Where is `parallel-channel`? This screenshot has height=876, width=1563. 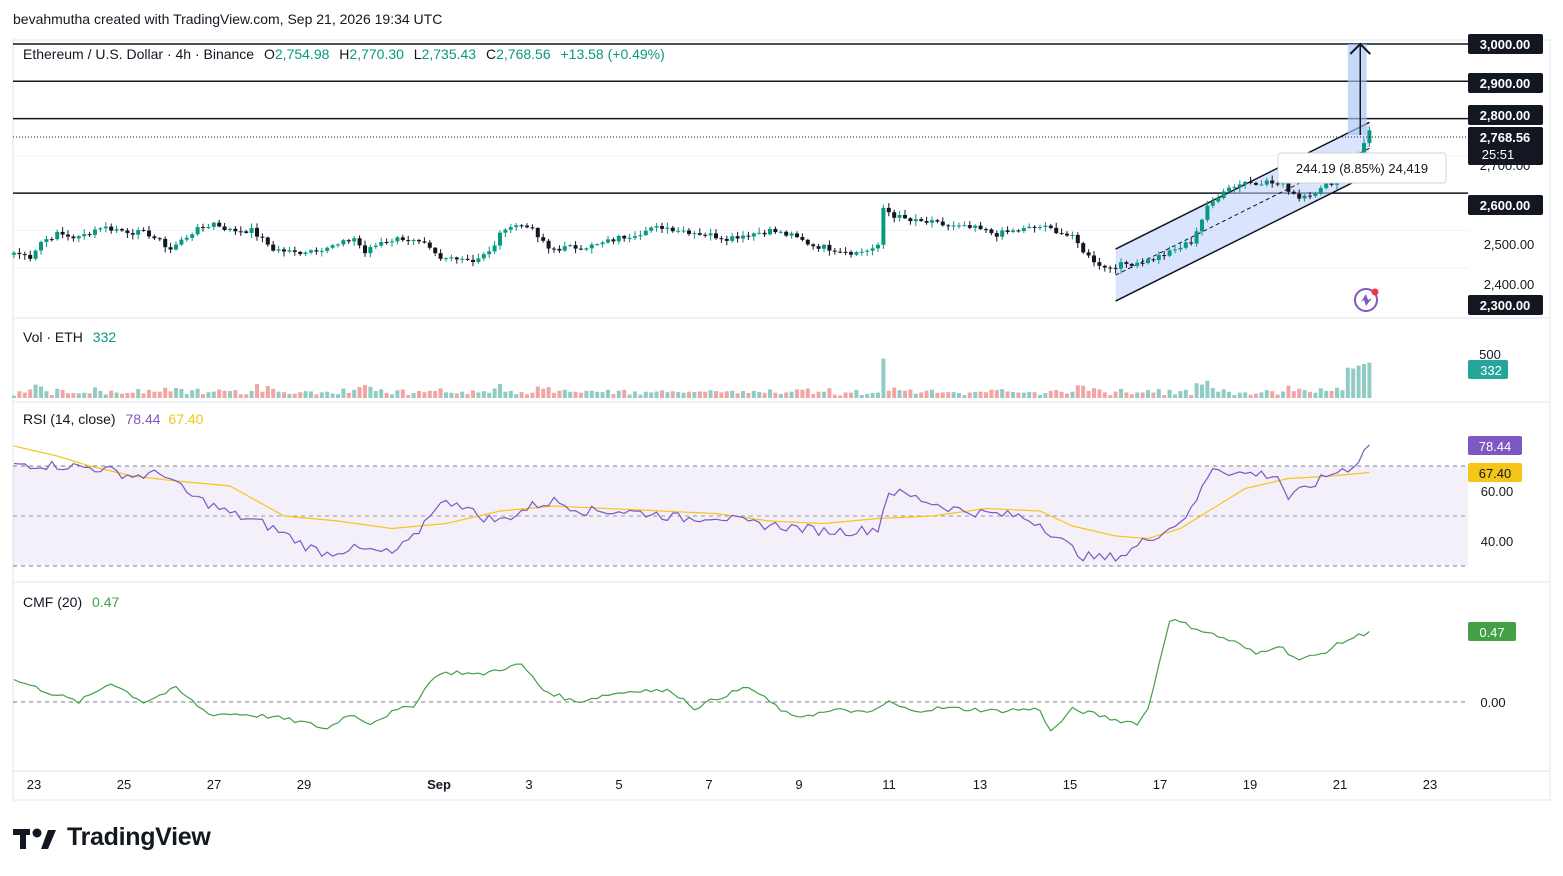
parallel-channel is located at coordinates (1242, 211).